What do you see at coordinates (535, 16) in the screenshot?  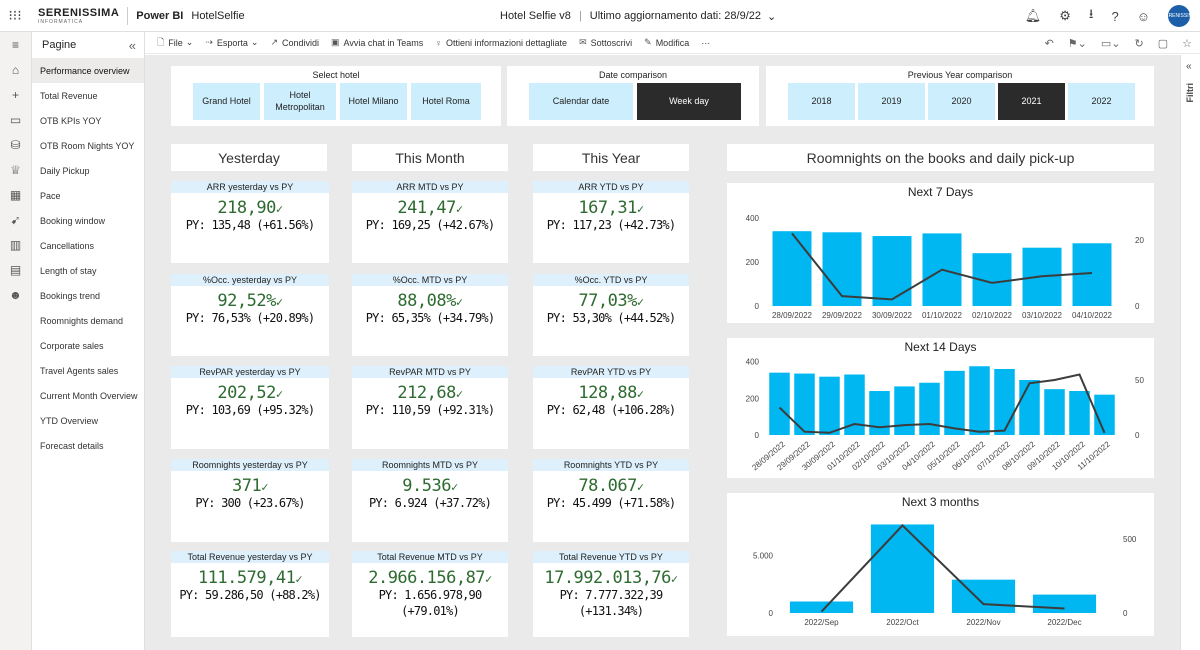 I see `report-name: Hotel Selfie v8` at bounding box center [535, 16].